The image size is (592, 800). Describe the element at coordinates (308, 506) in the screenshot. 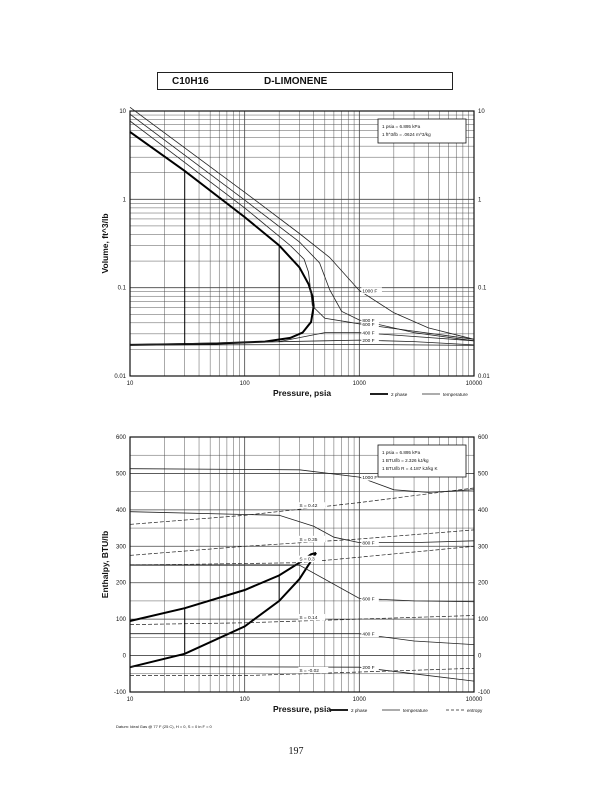

I see `curve-label: S = 0.42` at that location.